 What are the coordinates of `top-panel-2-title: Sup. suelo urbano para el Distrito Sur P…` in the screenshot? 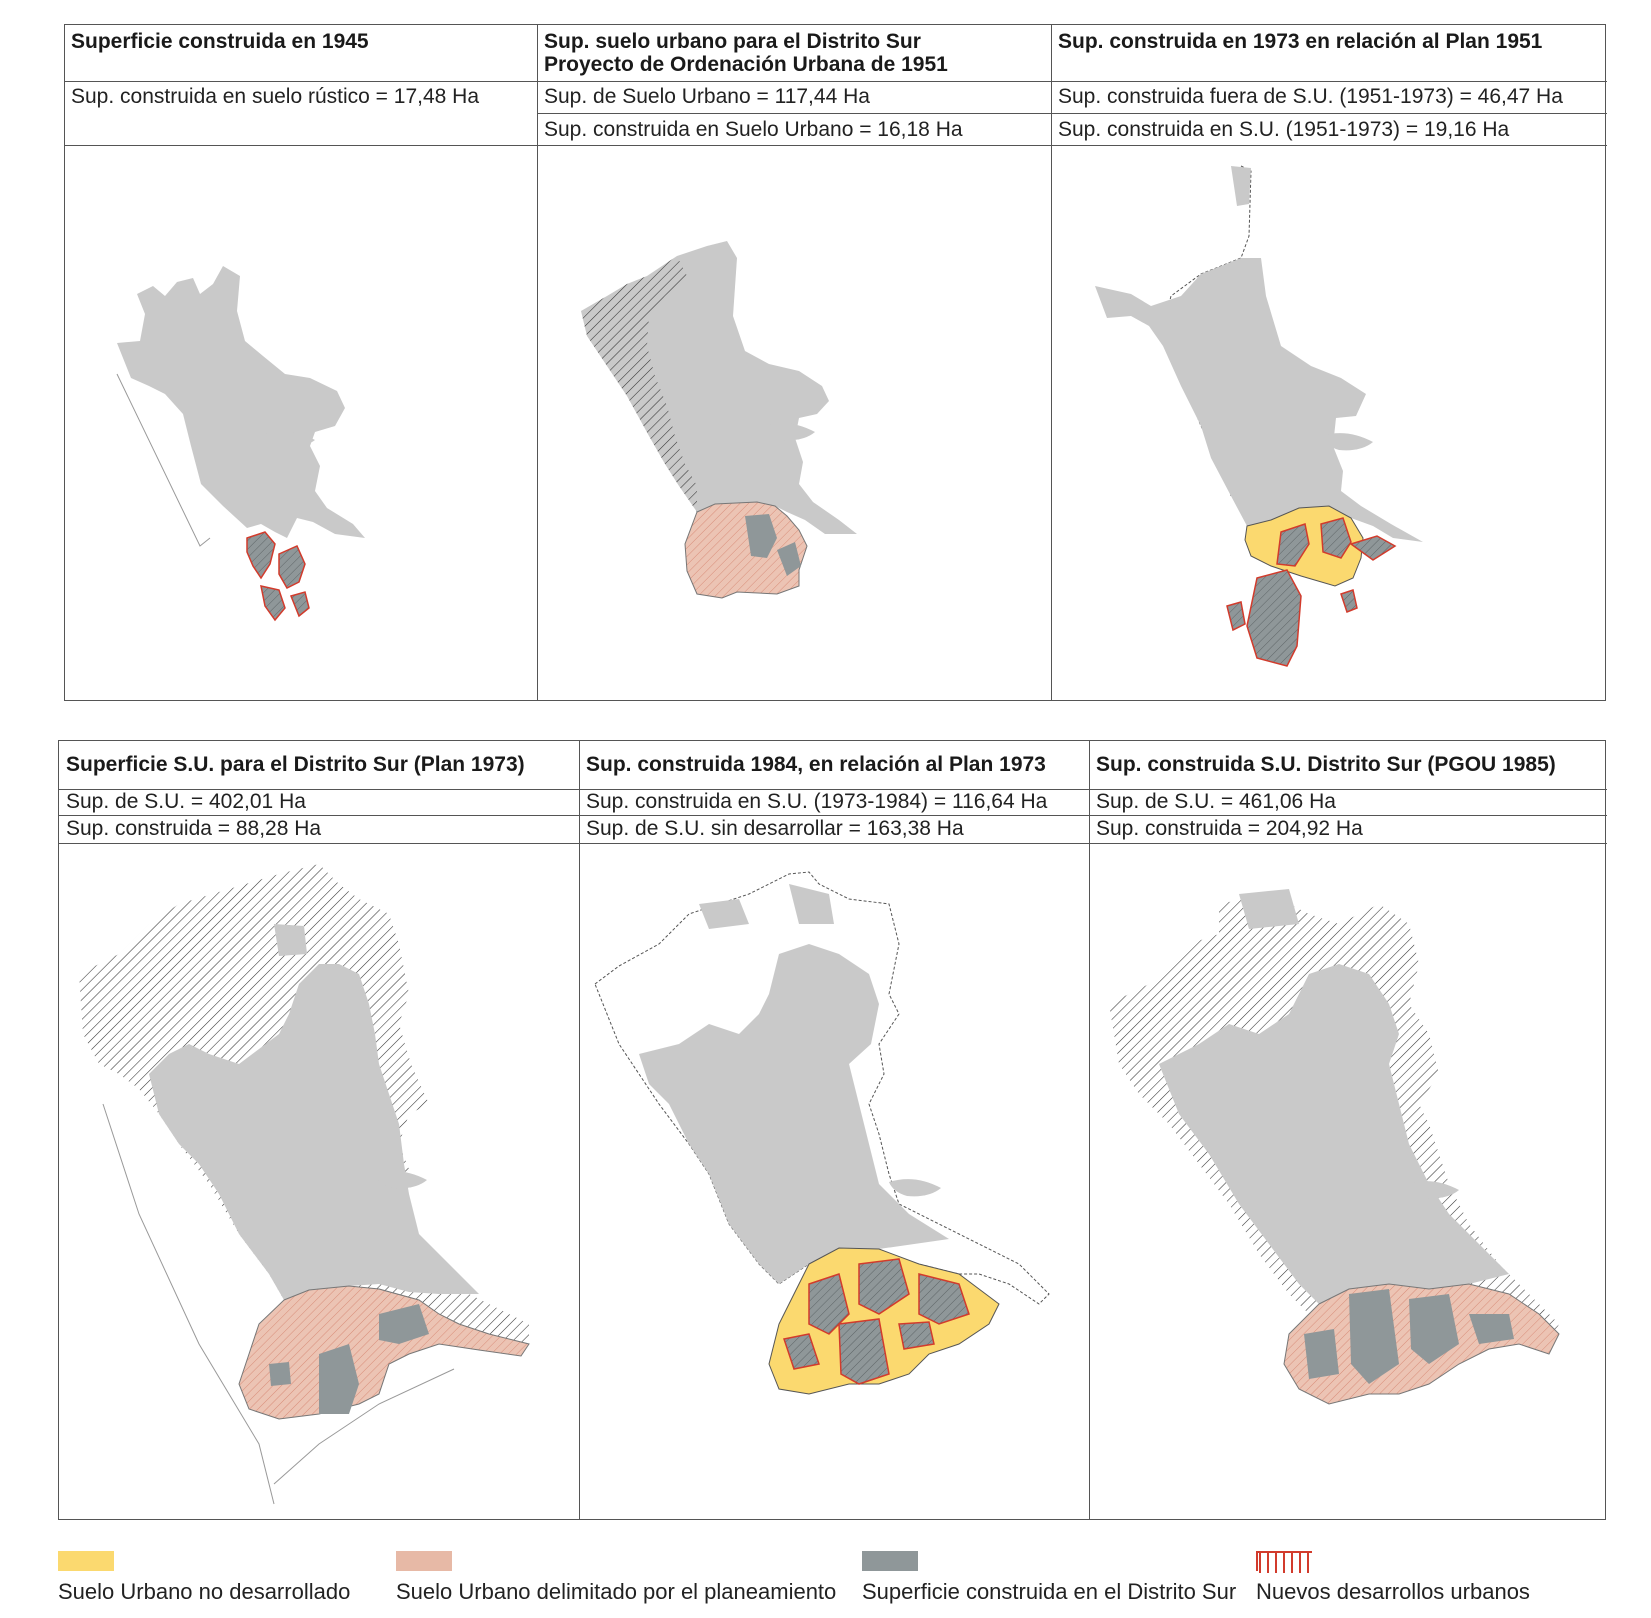 It's located at (746, 53).